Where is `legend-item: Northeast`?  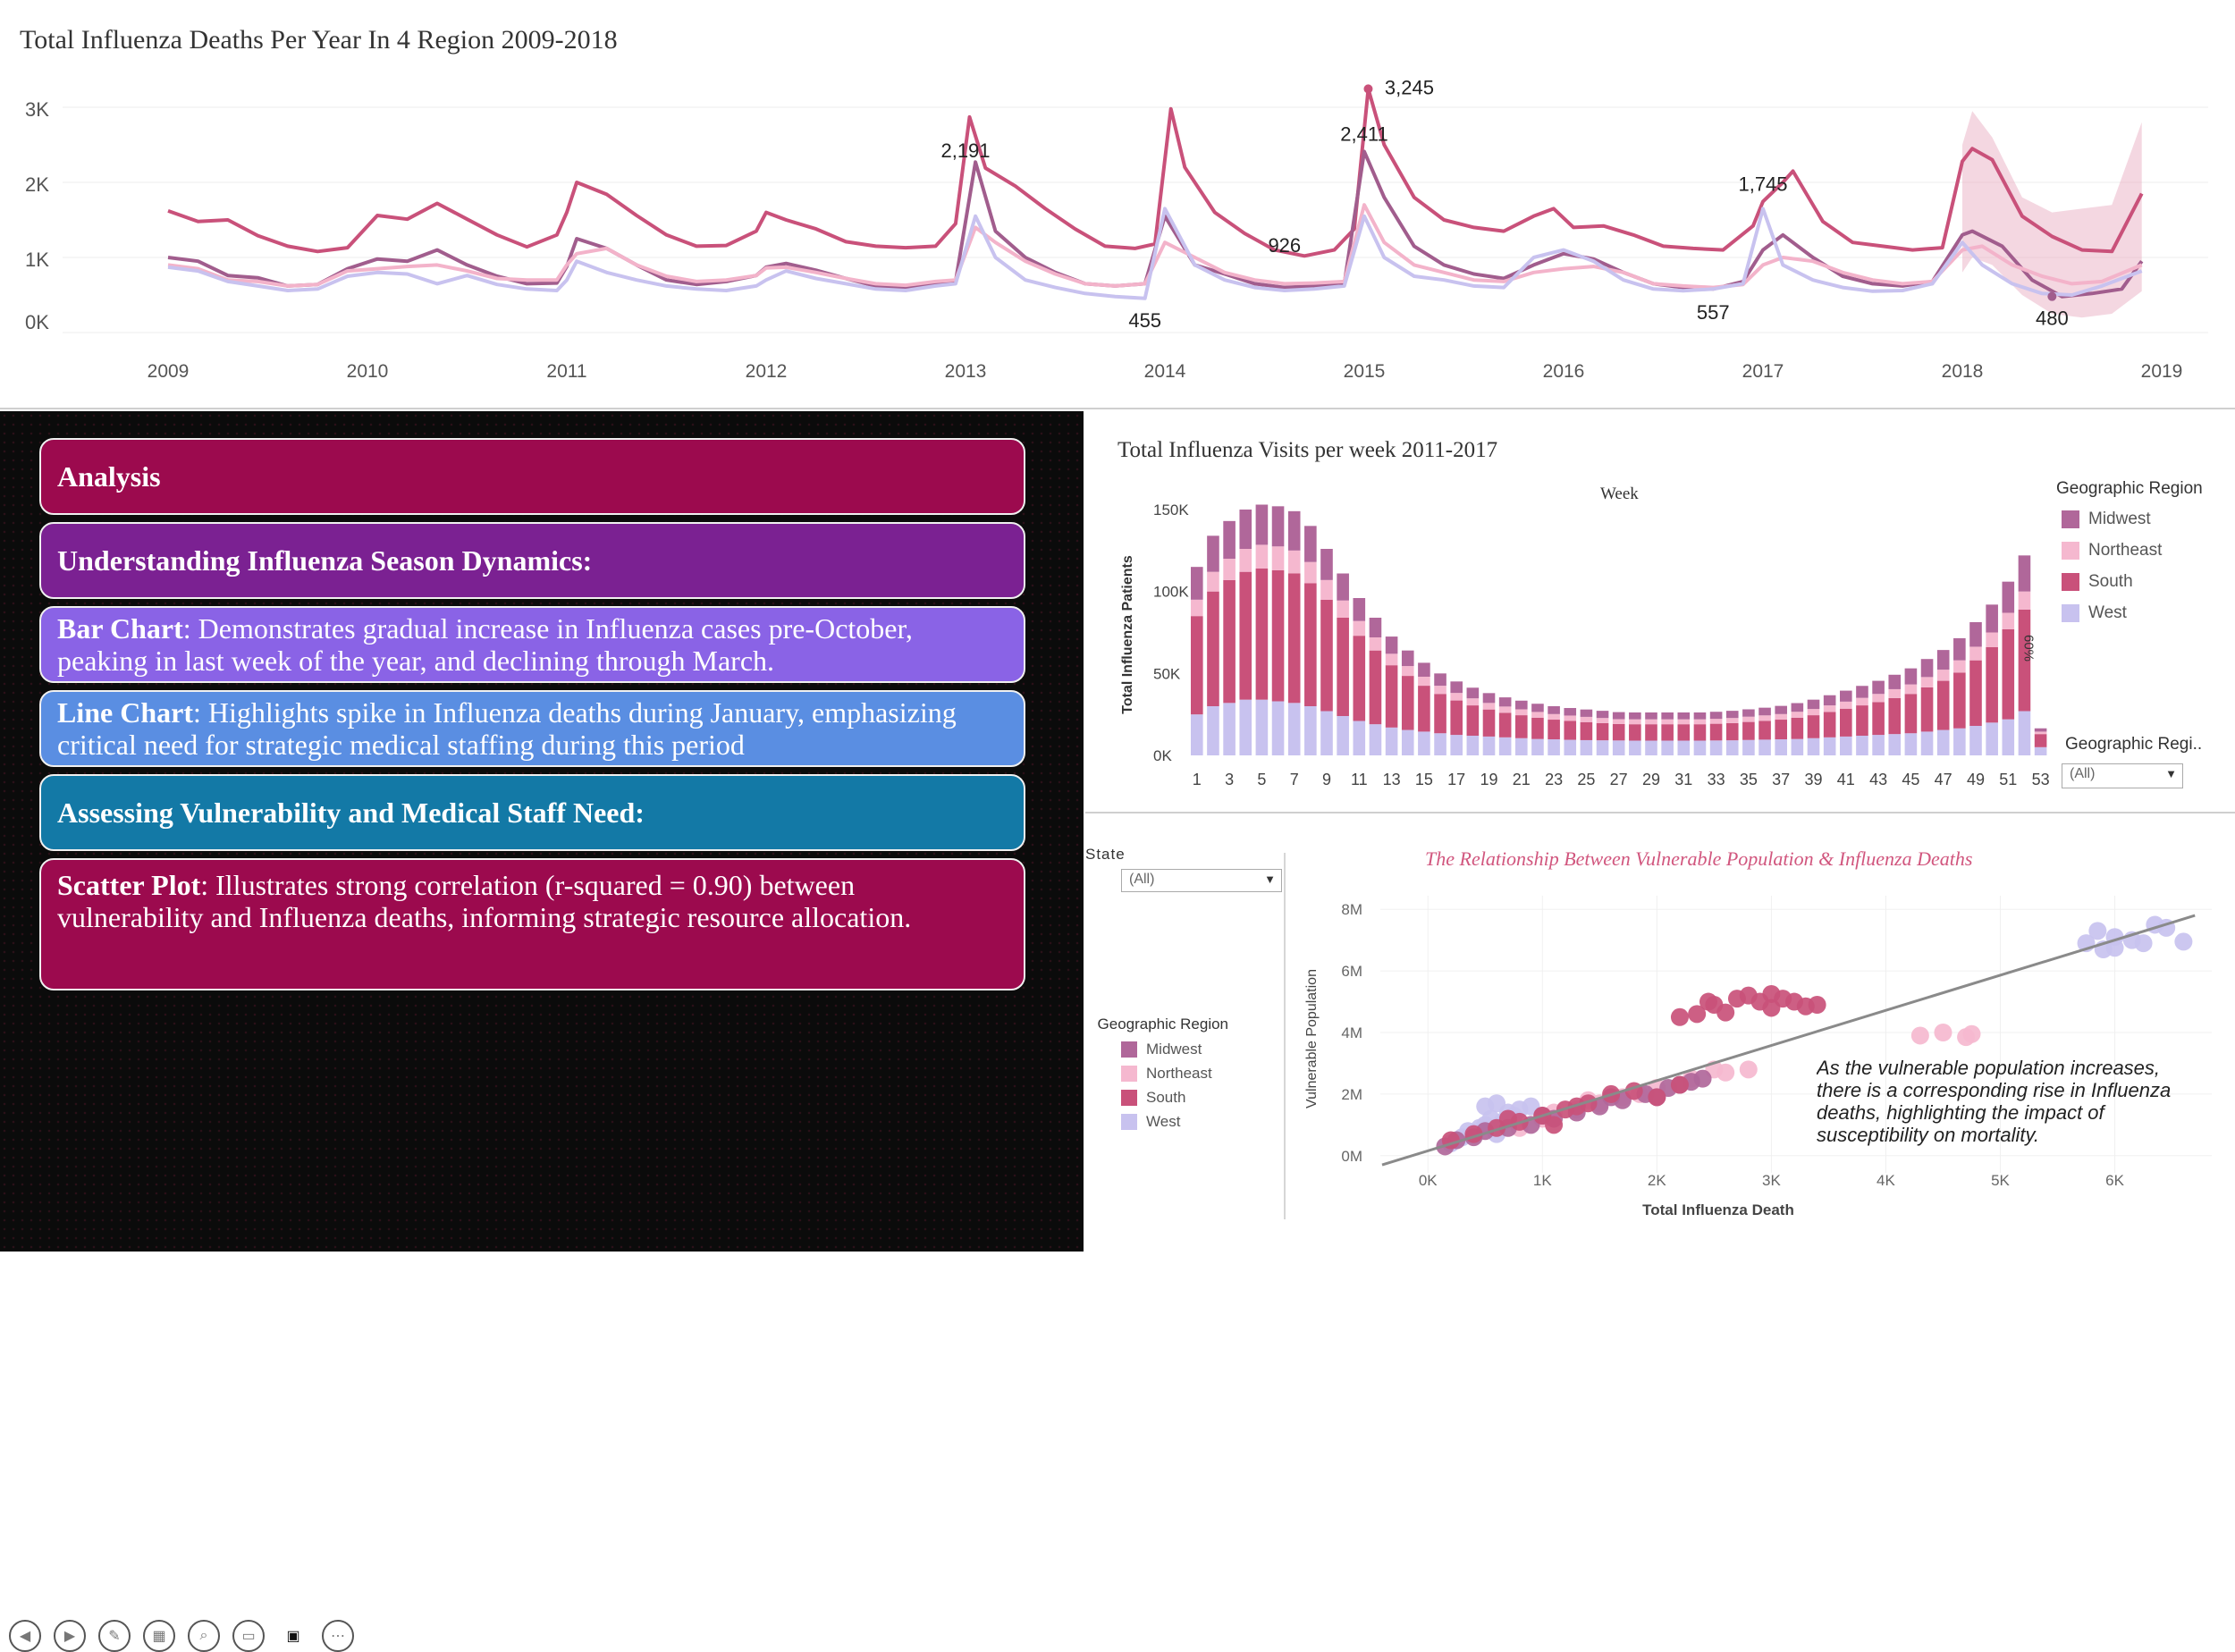
legend-item: Northeast is located at coordinates (1166, 1074).